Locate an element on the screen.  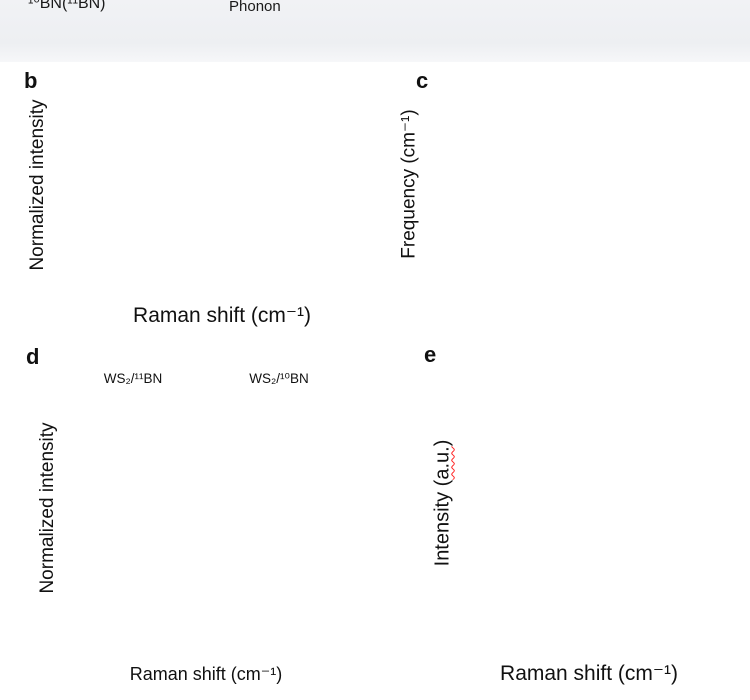
panel-b-xlabel: Raman shift (cm⁻¹) is located at coordinates (222, 315).